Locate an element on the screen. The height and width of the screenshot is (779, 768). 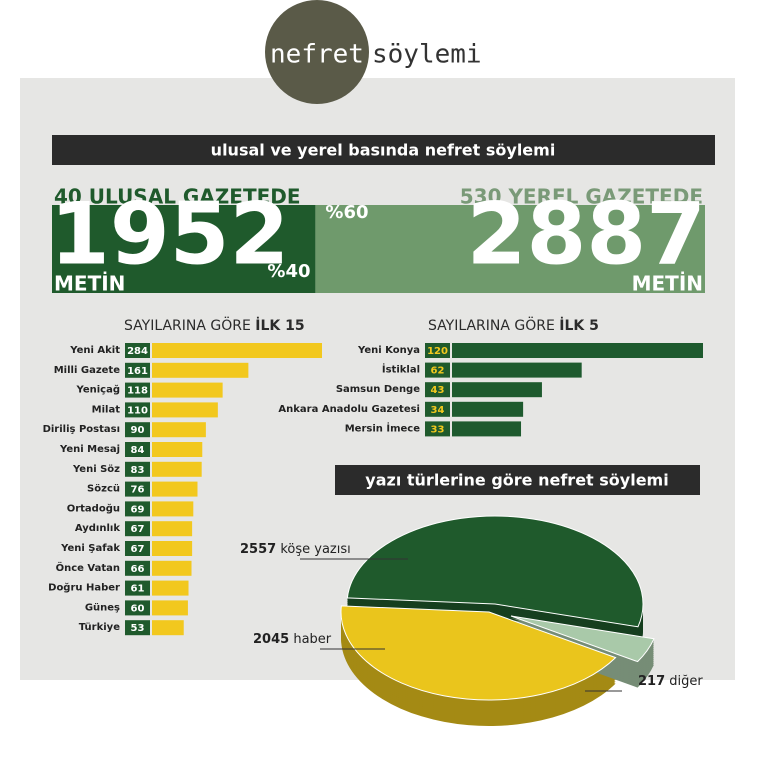
value-label: 284 is located at coordinates (137, 351).